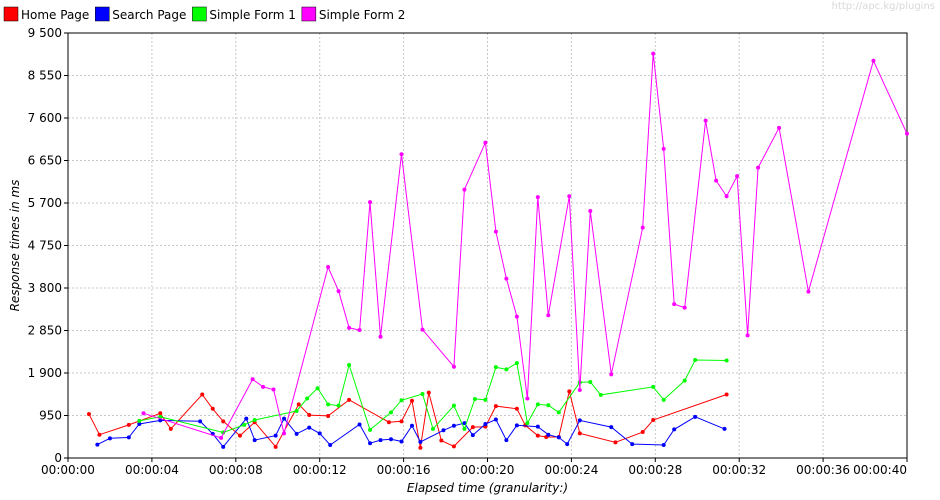  I want to click on x-axis-title: Elapsed time (granularity:), so click(487, 488).